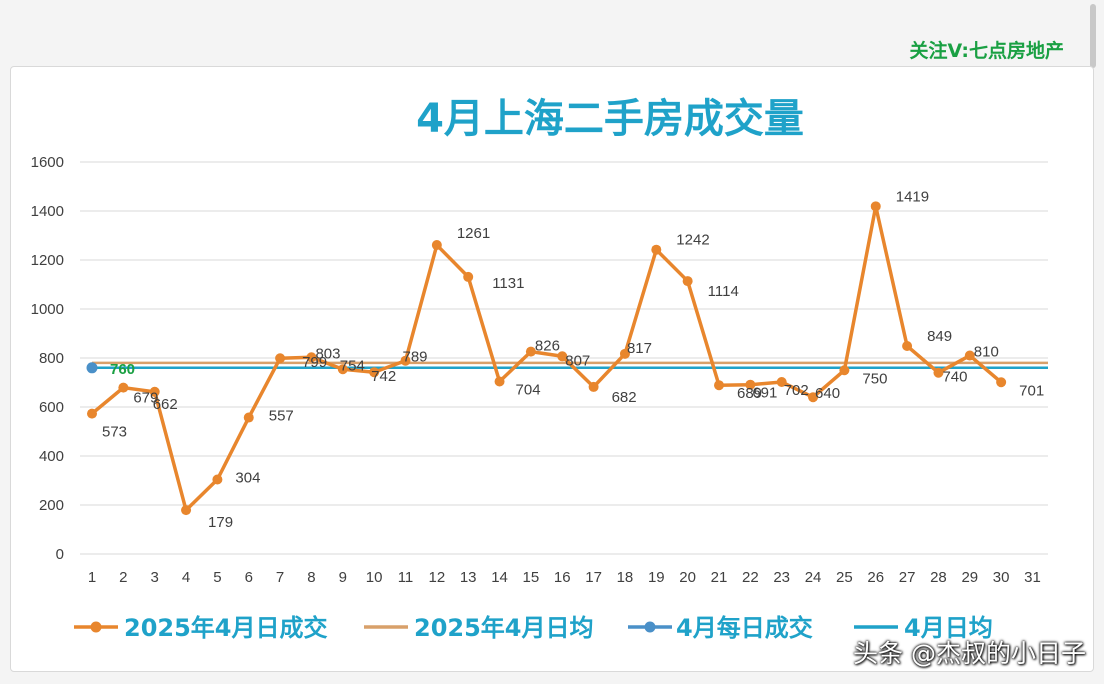 The width and height of the screenshot is (1104, 684). I want to click on watermark: 头条 @杰叔的小日子, so click(969, 653).